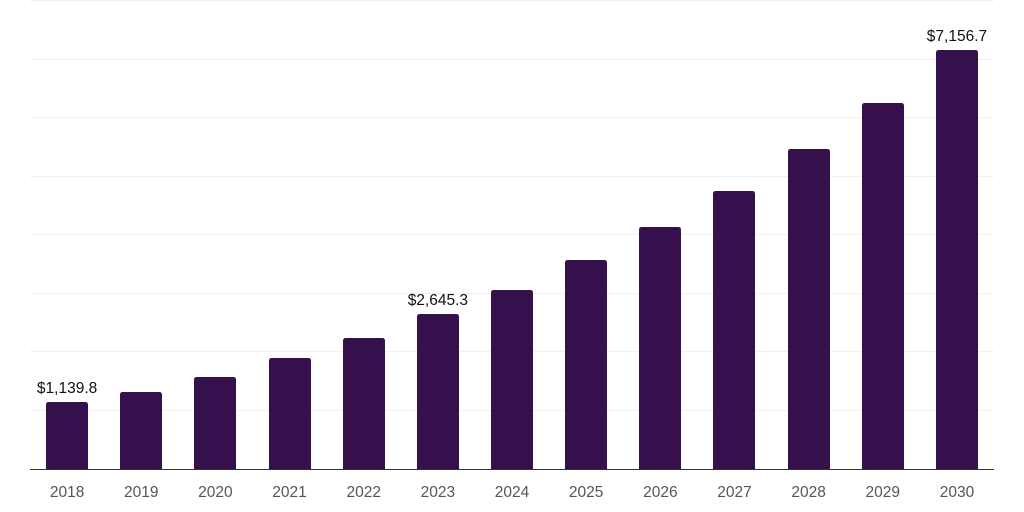 The image size is (1024, 512). I want to click on value-label-2023: $2,645.3, so click(438, 300).